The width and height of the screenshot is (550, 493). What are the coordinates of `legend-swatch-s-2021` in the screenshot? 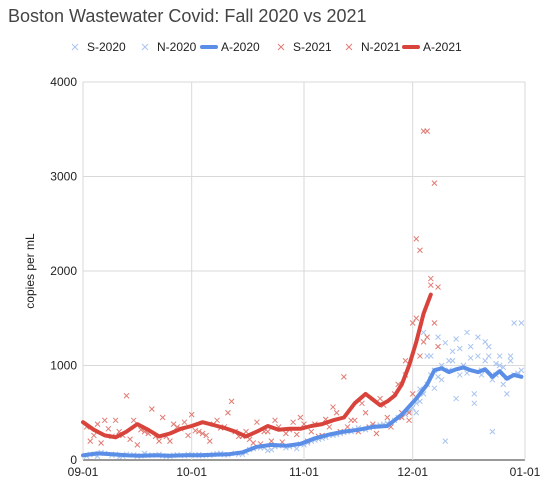 It's located at (281, 47).